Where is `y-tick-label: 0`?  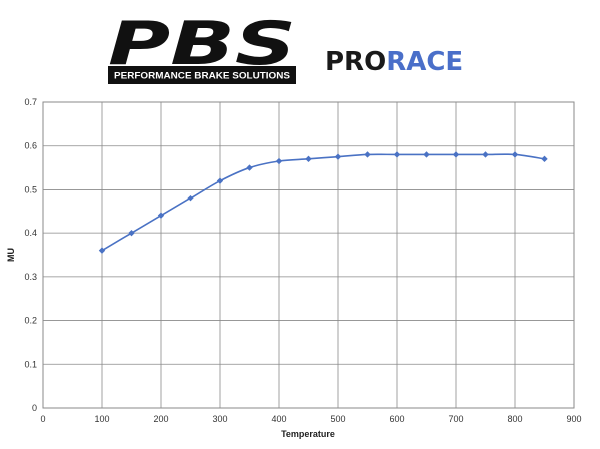 y-tick-label: 0 is located at coordinates (34, 408).